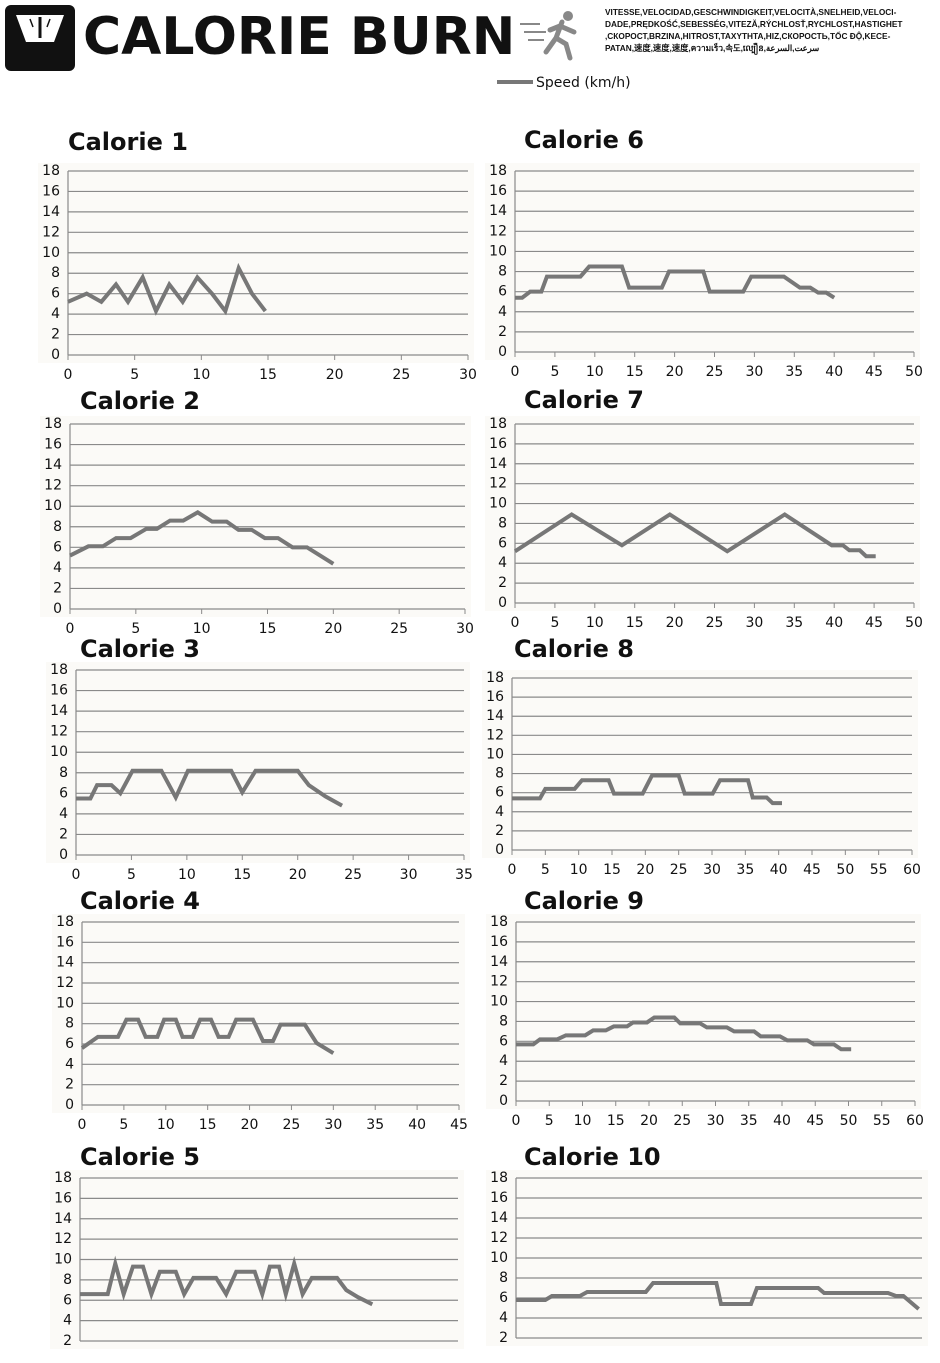  What do you see at coordinates (707, 1244) in the screenshot?
I see `chart: Calorie 10 2 4 6 8 10 12 14 16 18` at bounding box center [707, 1244].